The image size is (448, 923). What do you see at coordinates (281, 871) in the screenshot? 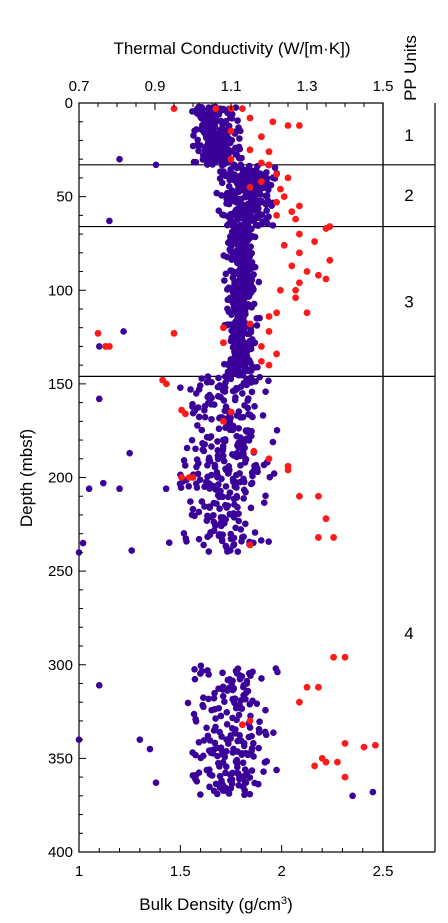
I see `x-bottom-tick-label: 2` at bounding box center [281, 871].